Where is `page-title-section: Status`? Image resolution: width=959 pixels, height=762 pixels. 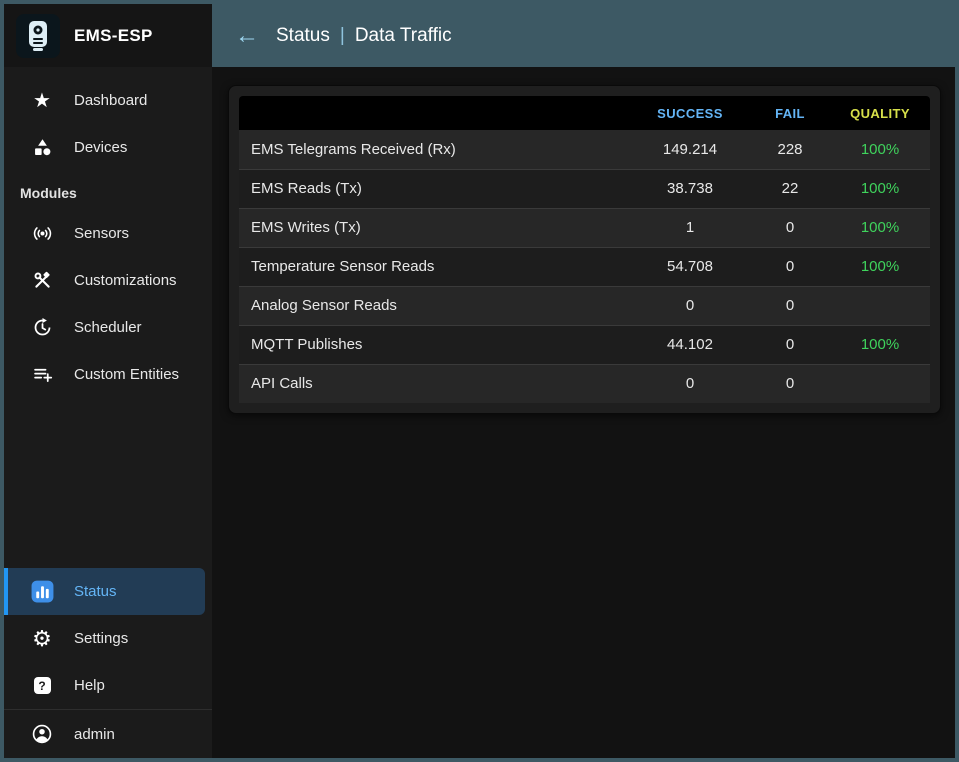 page-title-section: Status is located at coordinates (303, 35).